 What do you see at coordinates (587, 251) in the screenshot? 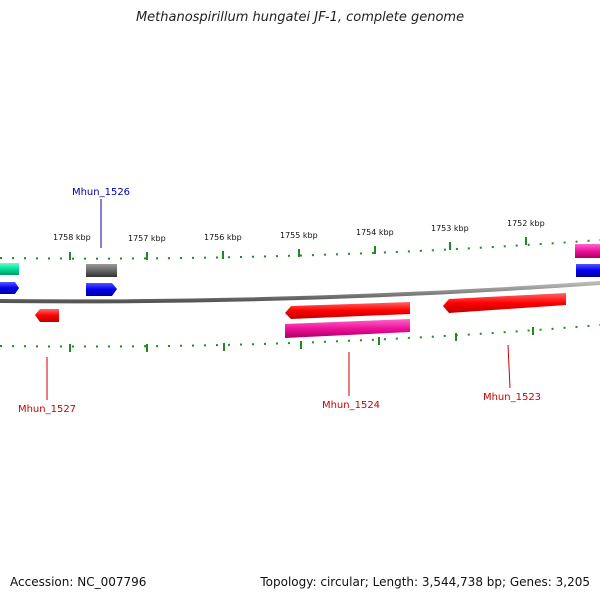
I see `gene-magenta-right` at bounding box center [587, 251].